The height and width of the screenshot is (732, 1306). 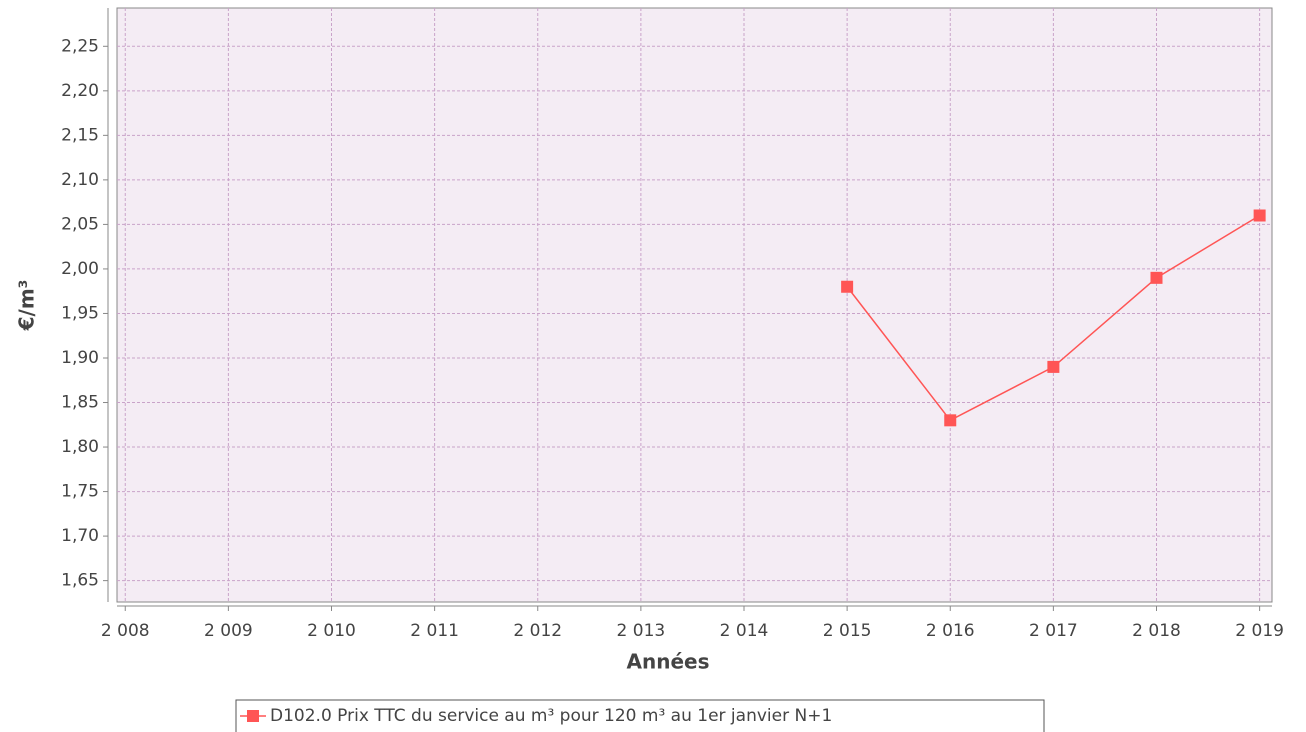 I want to click on y-axis-title: €/m³, so click(x=27, y=306).